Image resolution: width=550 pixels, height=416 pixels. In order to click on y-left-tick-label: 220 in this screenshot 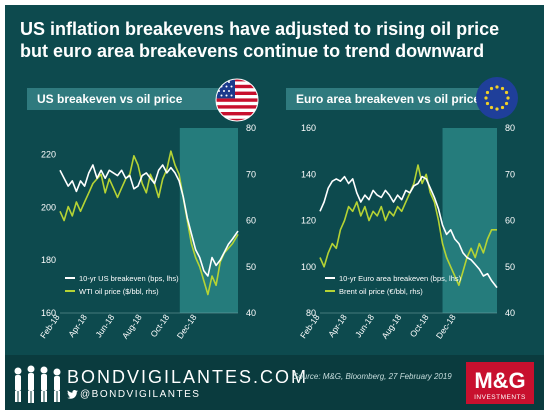, I will do `click(48, 154)`.